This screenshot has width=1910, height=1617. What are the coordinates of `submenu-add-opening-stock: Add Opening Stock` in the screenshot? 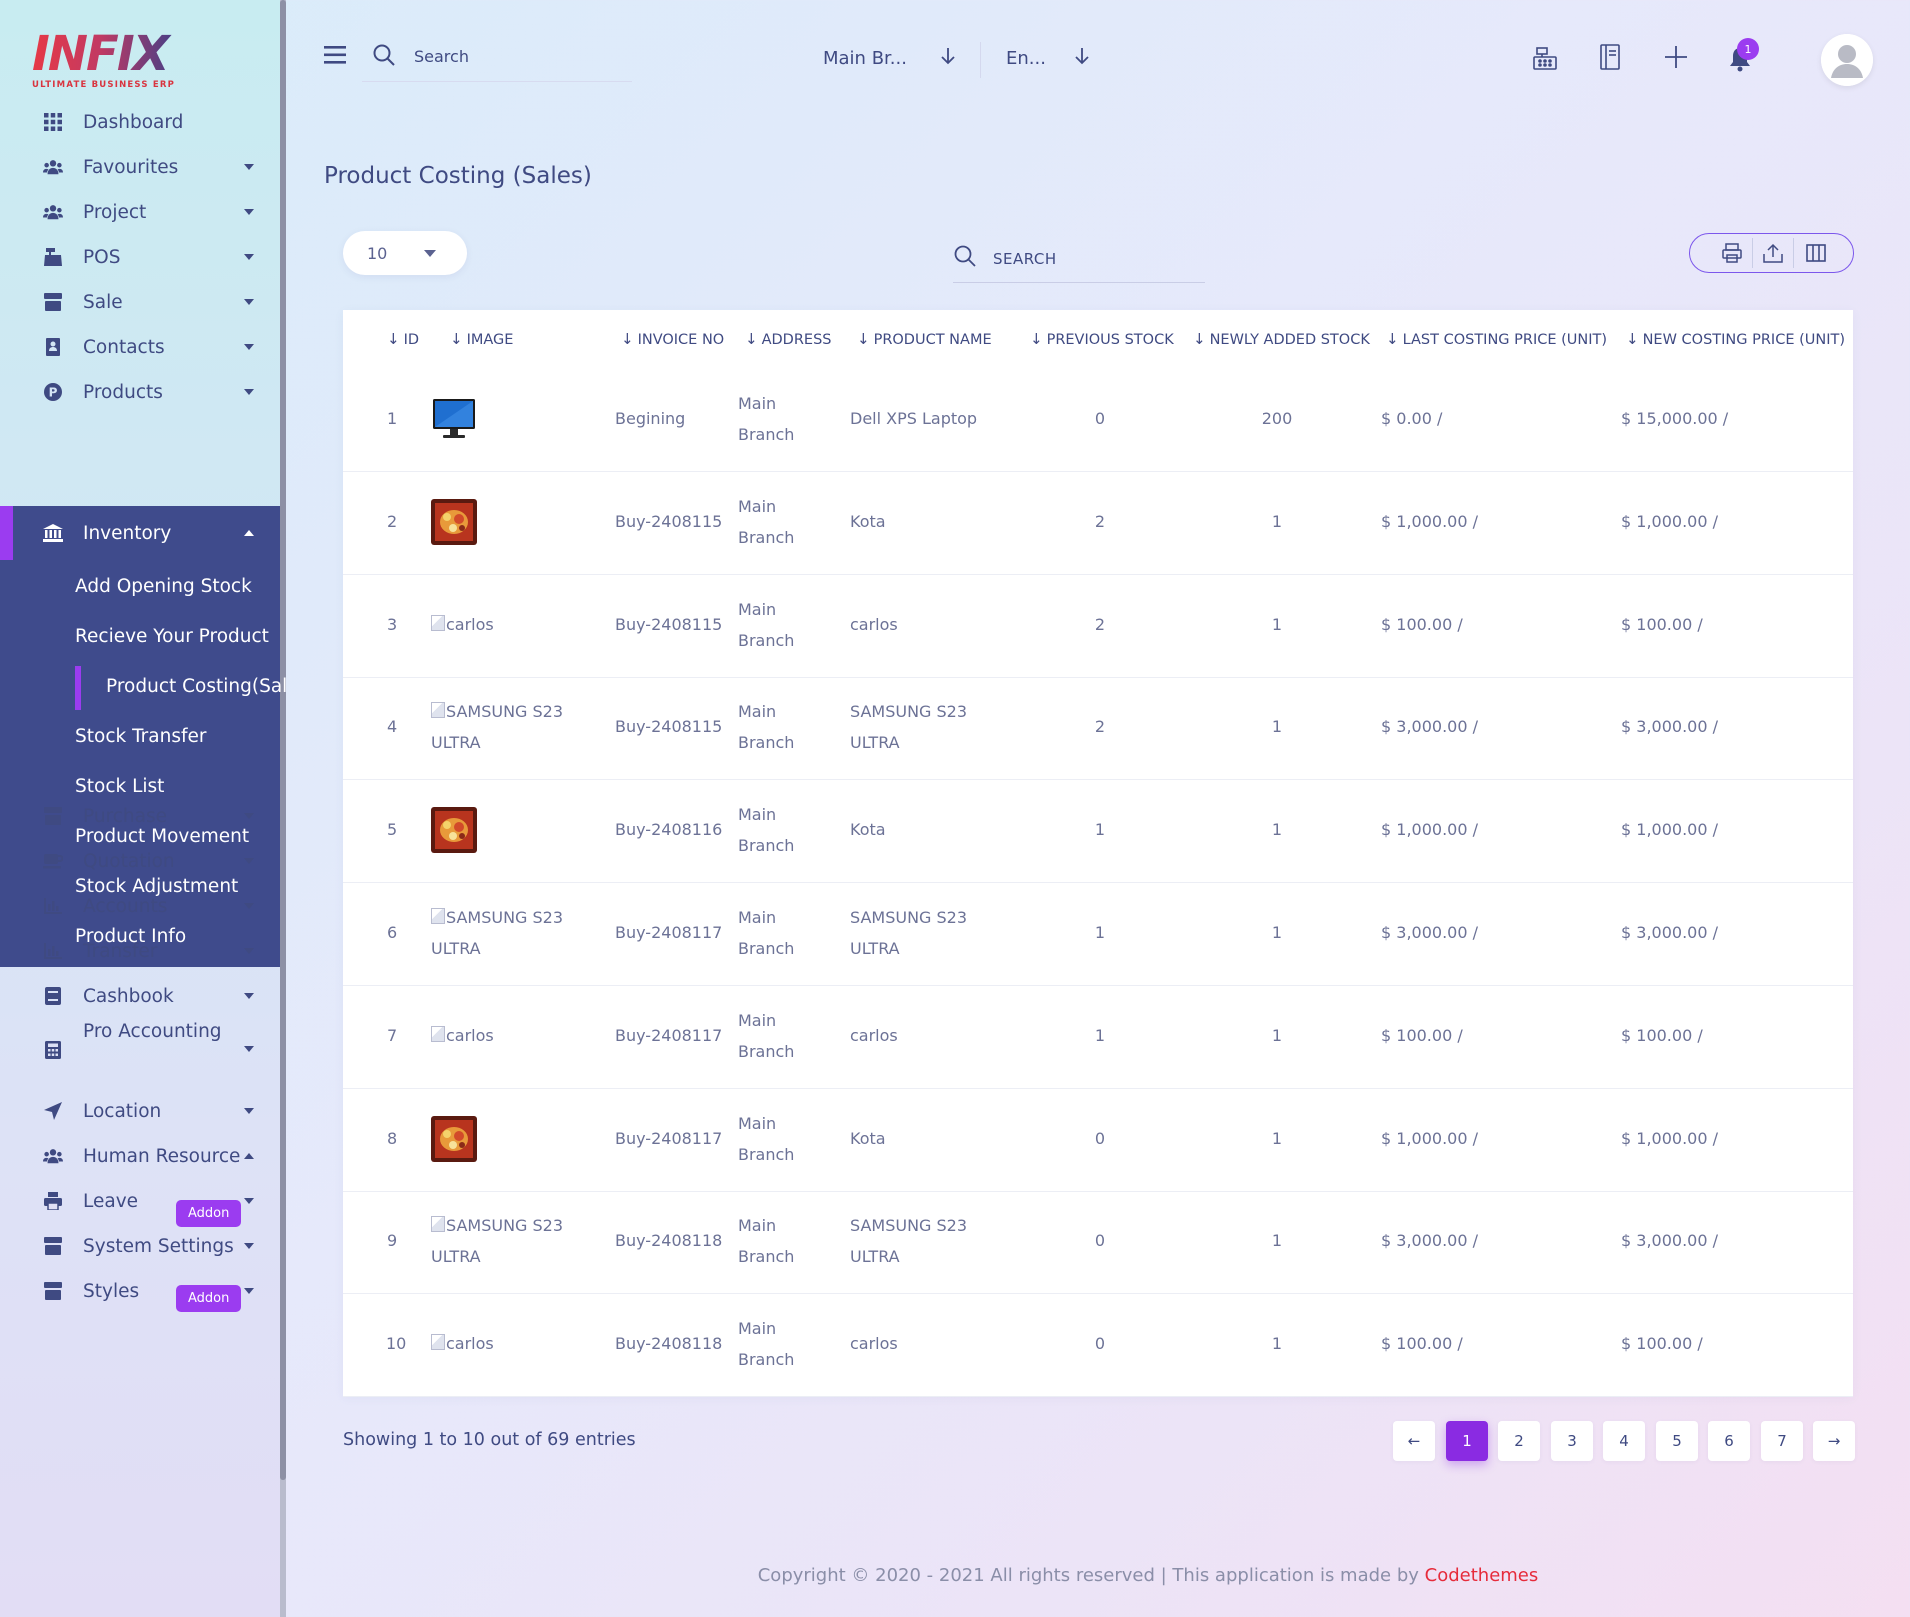 It's located at (163, 586).